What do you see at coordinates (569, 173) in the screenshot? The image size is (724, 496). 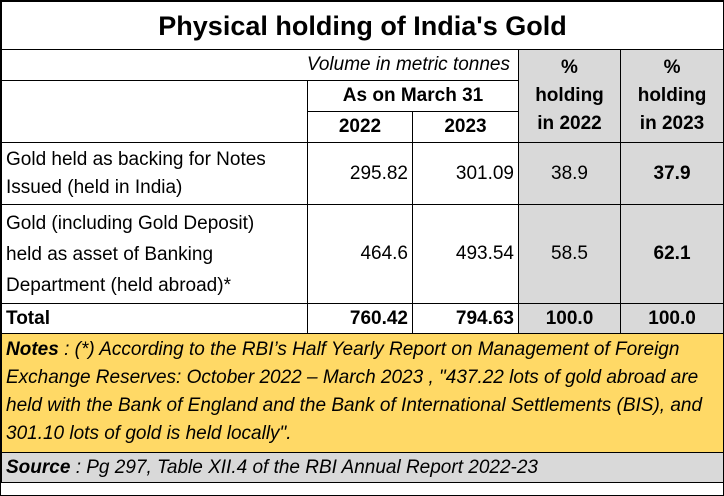 I see `pct-2022: 38.9` at bounding box center [569, 173].